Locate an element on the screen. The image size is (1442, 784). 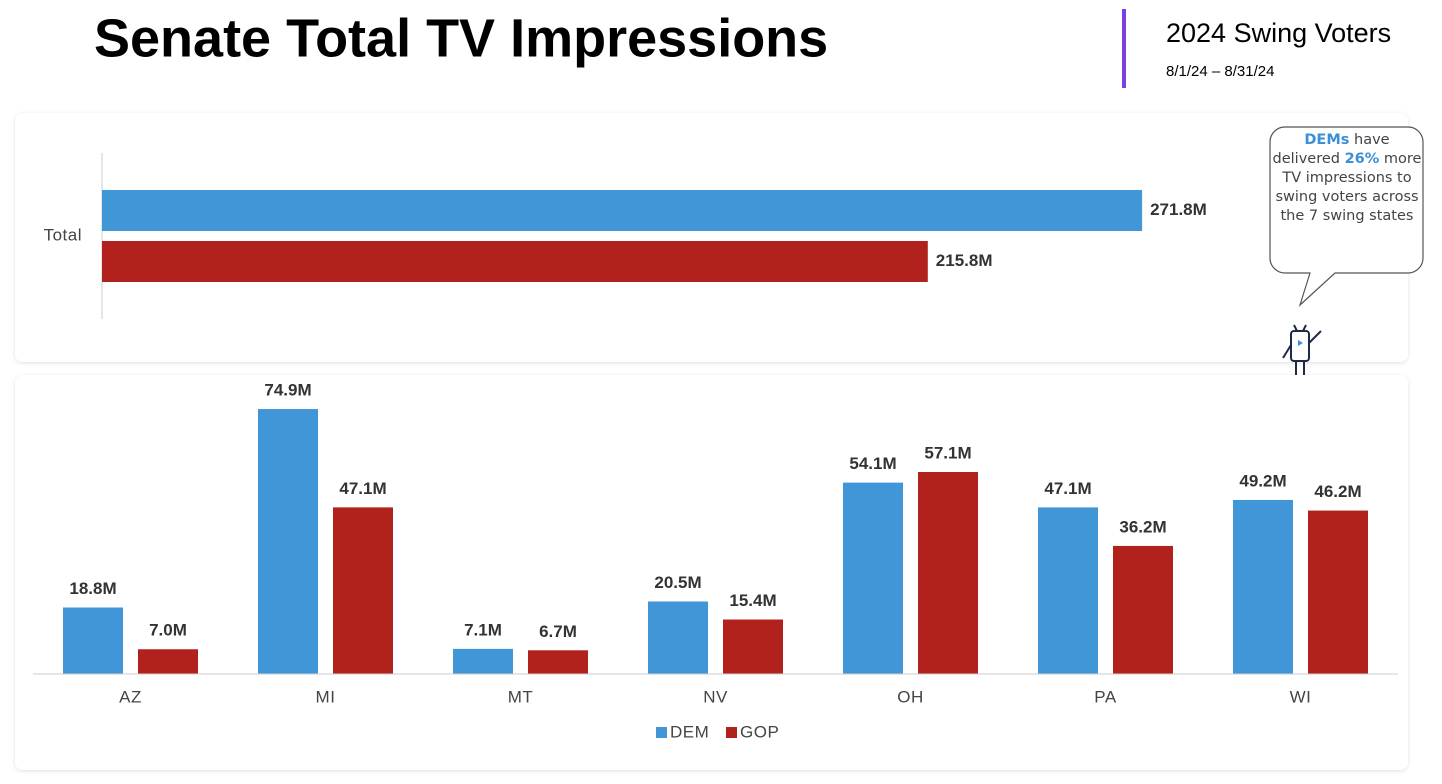
value-label: 54.1M is located at coordinates (872, 463).